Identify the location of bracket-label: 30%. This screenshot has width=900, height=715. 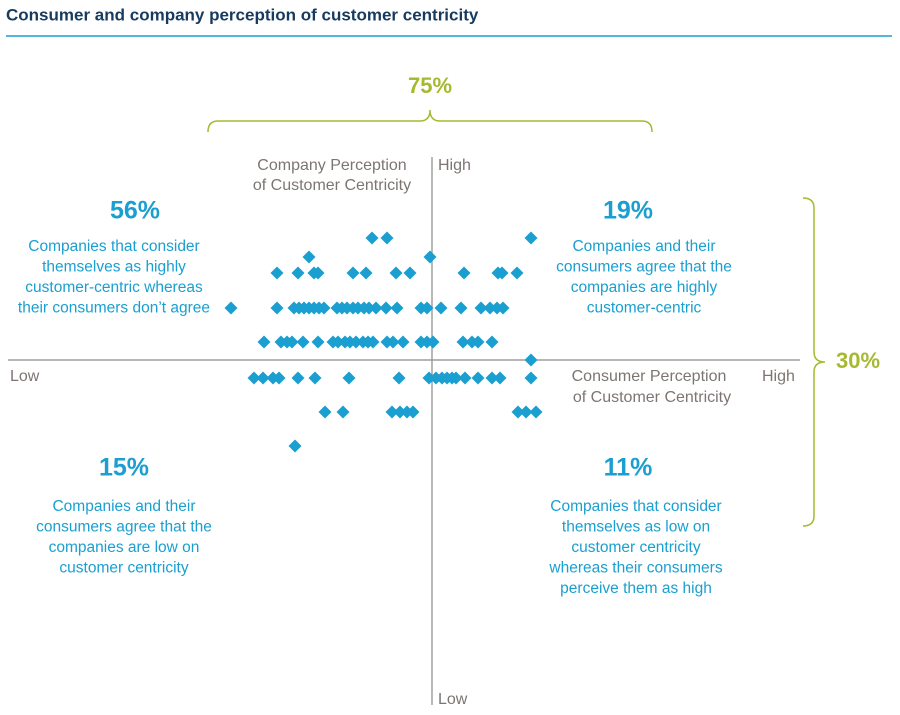
(858, 360).